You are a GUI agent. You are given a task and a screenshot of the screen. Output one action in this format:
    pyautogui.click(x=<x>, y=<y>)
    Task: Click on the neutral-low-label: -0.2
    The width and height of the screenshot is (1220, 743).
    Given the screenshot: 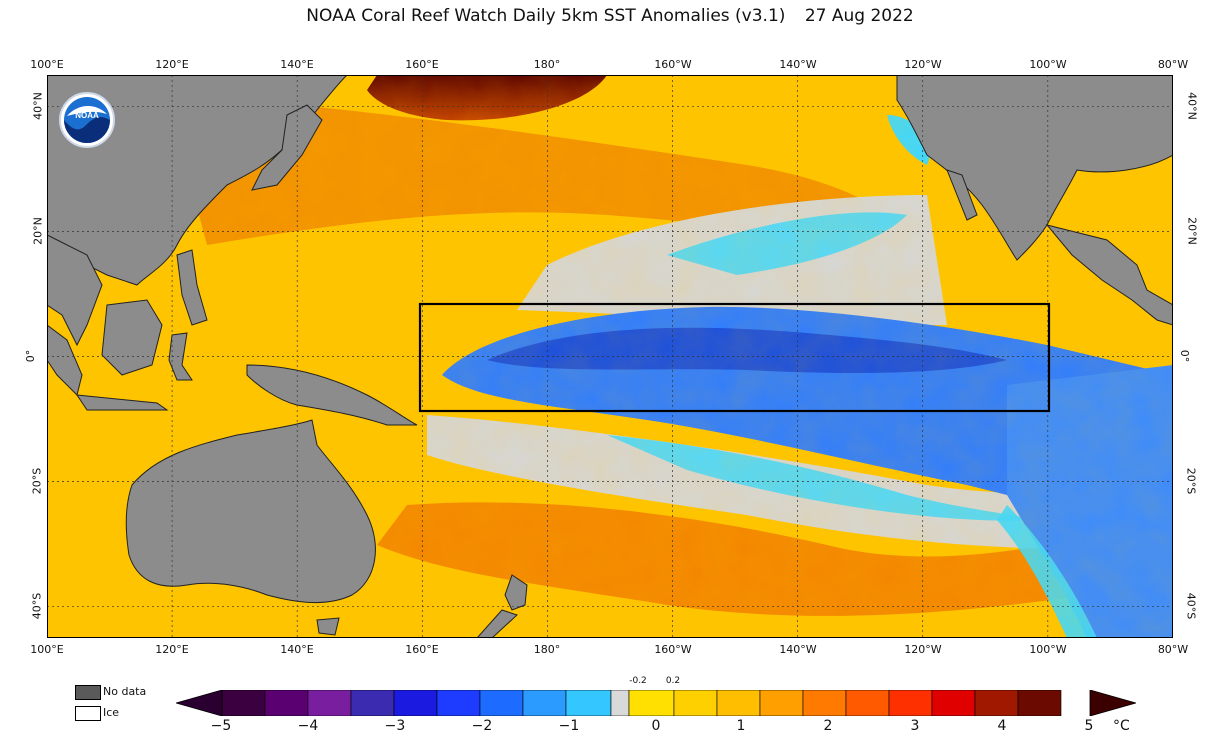 What is the action you would take?
    pyautogui.click(x=638, y=681)
    